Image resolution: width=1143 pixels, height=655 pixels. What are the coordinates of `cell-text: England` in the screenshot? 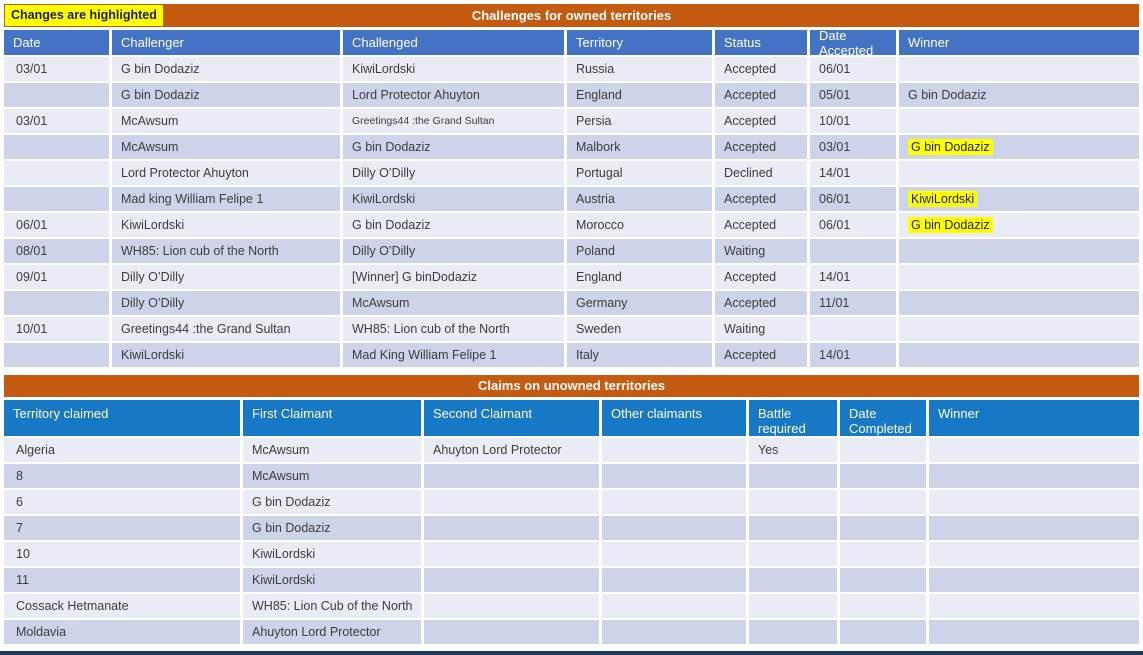 It's located at (599, 95).